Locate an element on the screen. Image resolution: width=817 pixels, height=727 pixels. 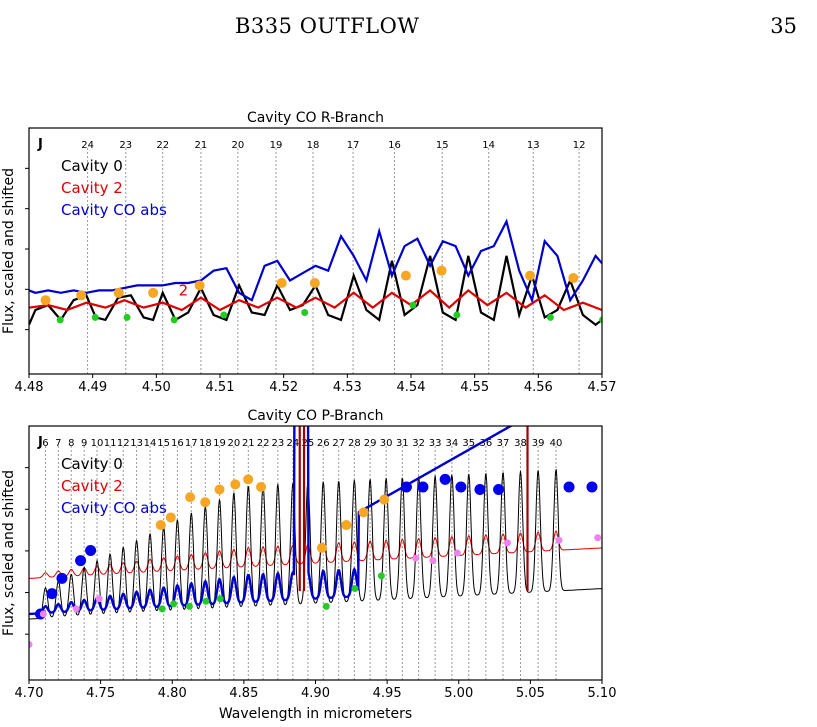
j-label: 17 is located at coordinates (191, 443).